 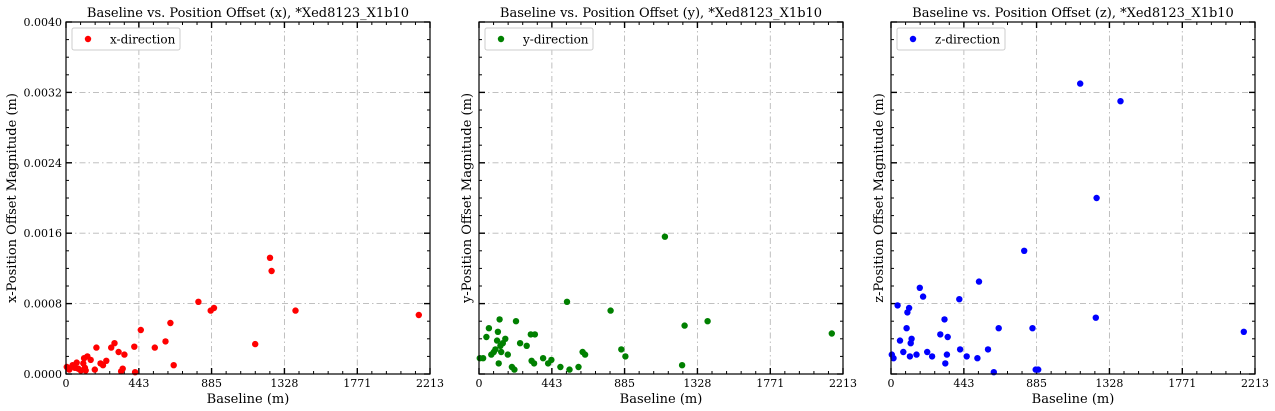 What do you see at coordinates (43, 92) in the screenshot?
I see `y-tick-label: 0.0032` at bounding box center [43, 92].